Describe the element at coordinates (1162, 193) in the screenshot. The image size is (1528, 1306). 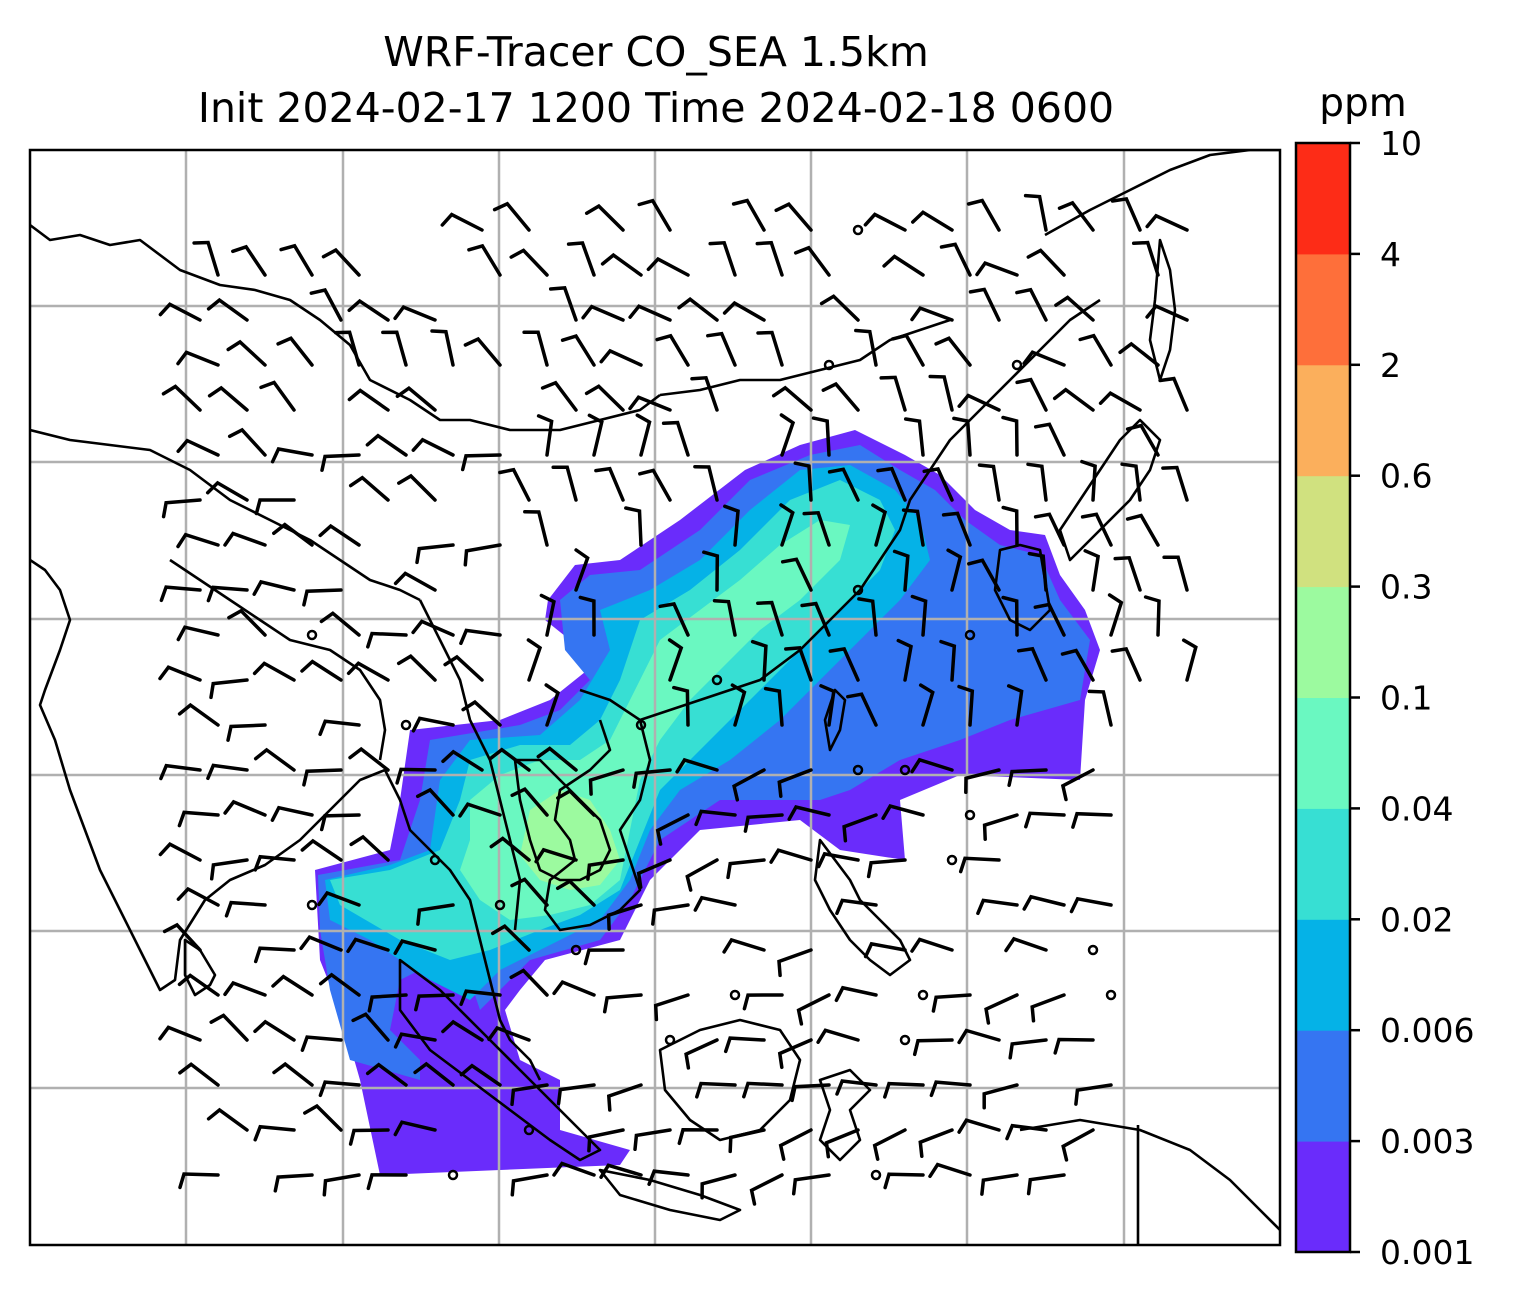
I see `coastline-russia-far-east` at that location.